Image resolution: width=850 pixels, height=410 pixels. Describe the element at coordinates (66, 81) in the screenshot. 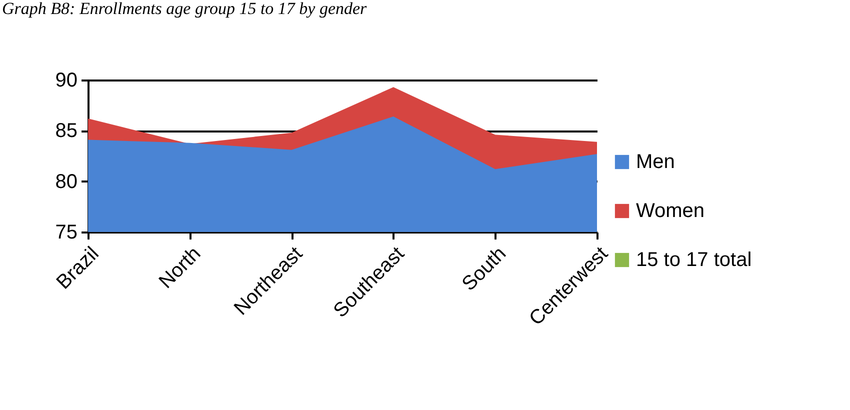

I see `y-tick-label: 90` at that location.